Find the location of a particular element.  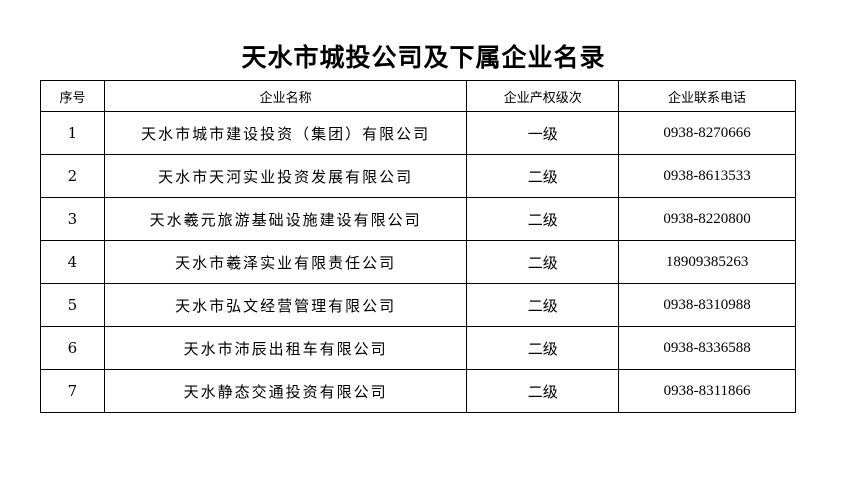

header-name: 企业名称 is located at coordinates (285, 96).